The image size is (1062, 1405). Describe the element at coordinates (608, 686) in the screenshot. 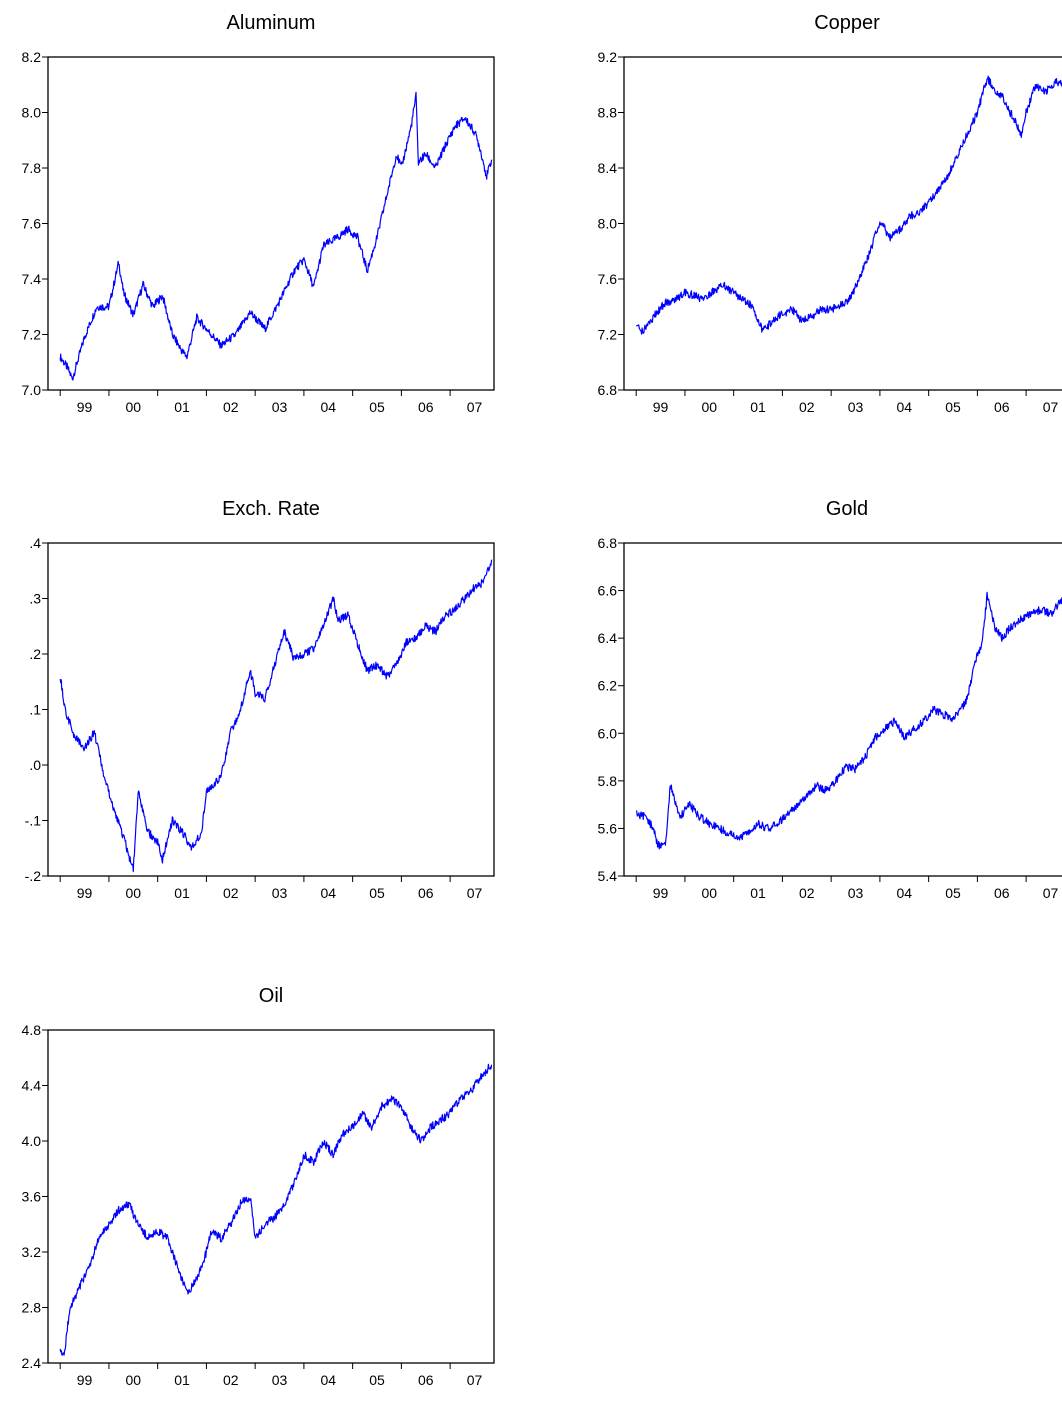

I see `y-tick-label: 6.2` at that location.